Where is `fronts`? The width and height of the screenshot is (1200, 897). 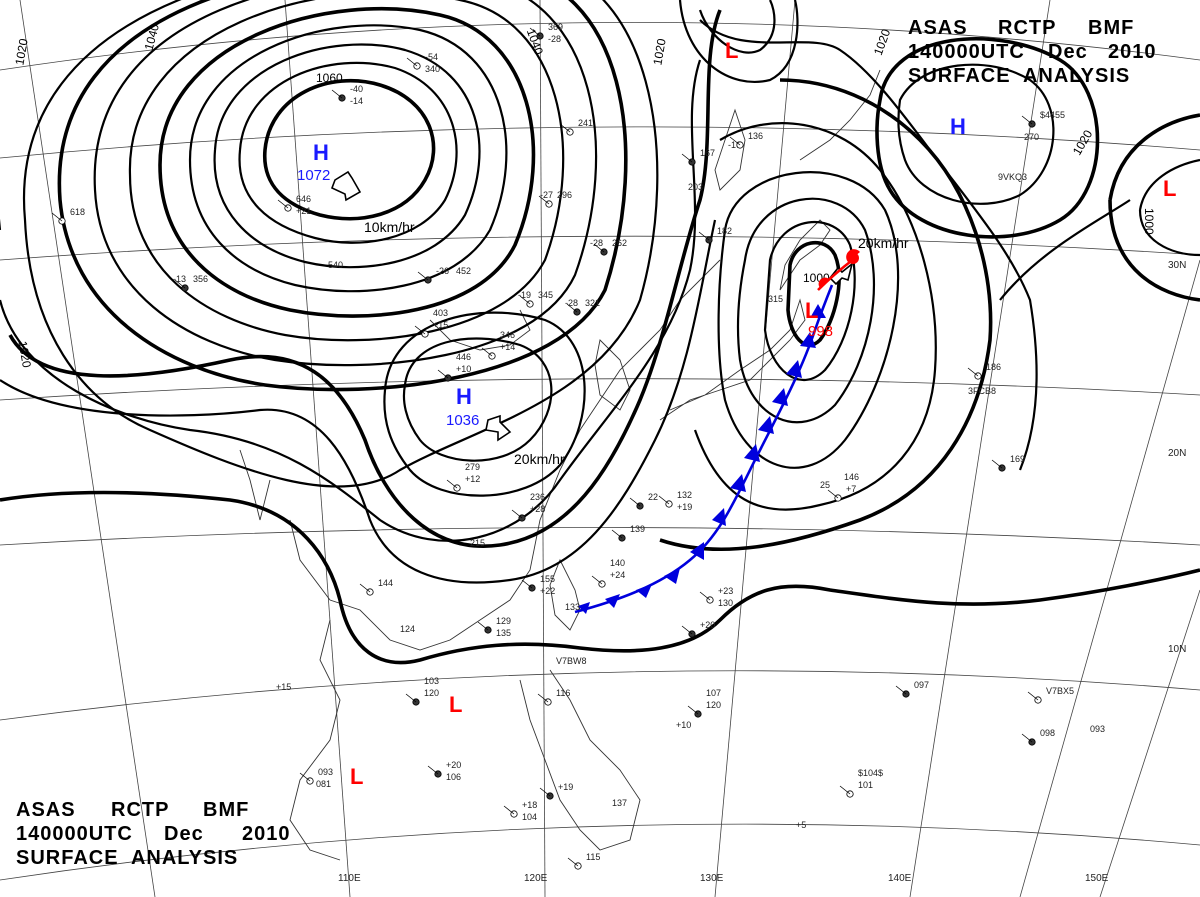 fronts is located at coordinates (717, 431).